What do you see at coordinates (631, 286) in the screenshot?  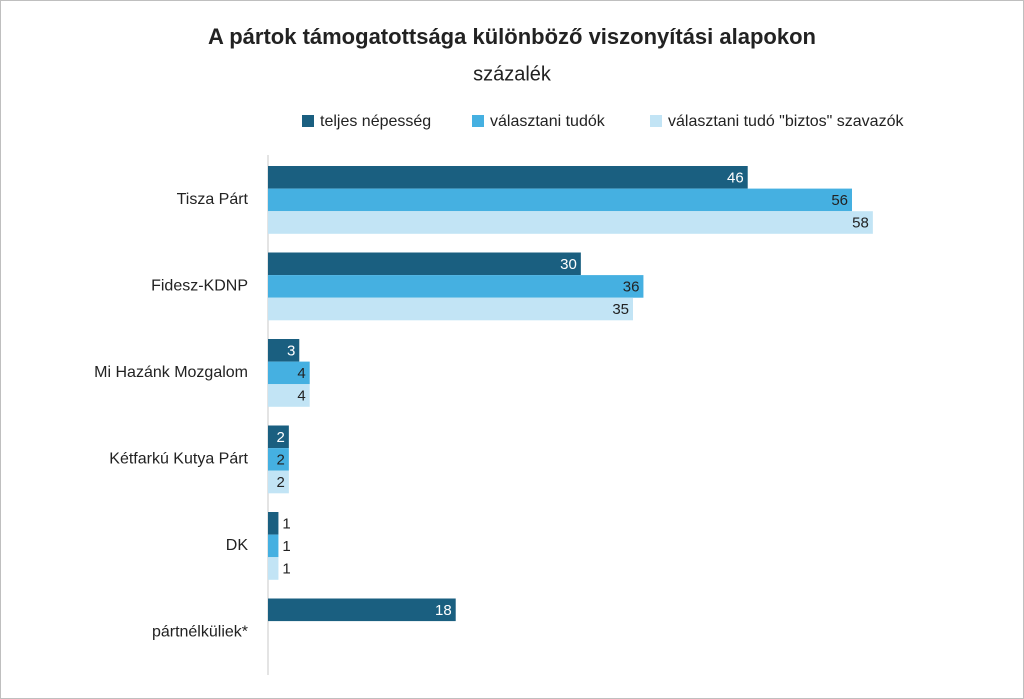 I see `value-label: 36` at bounding box center [631, 286].